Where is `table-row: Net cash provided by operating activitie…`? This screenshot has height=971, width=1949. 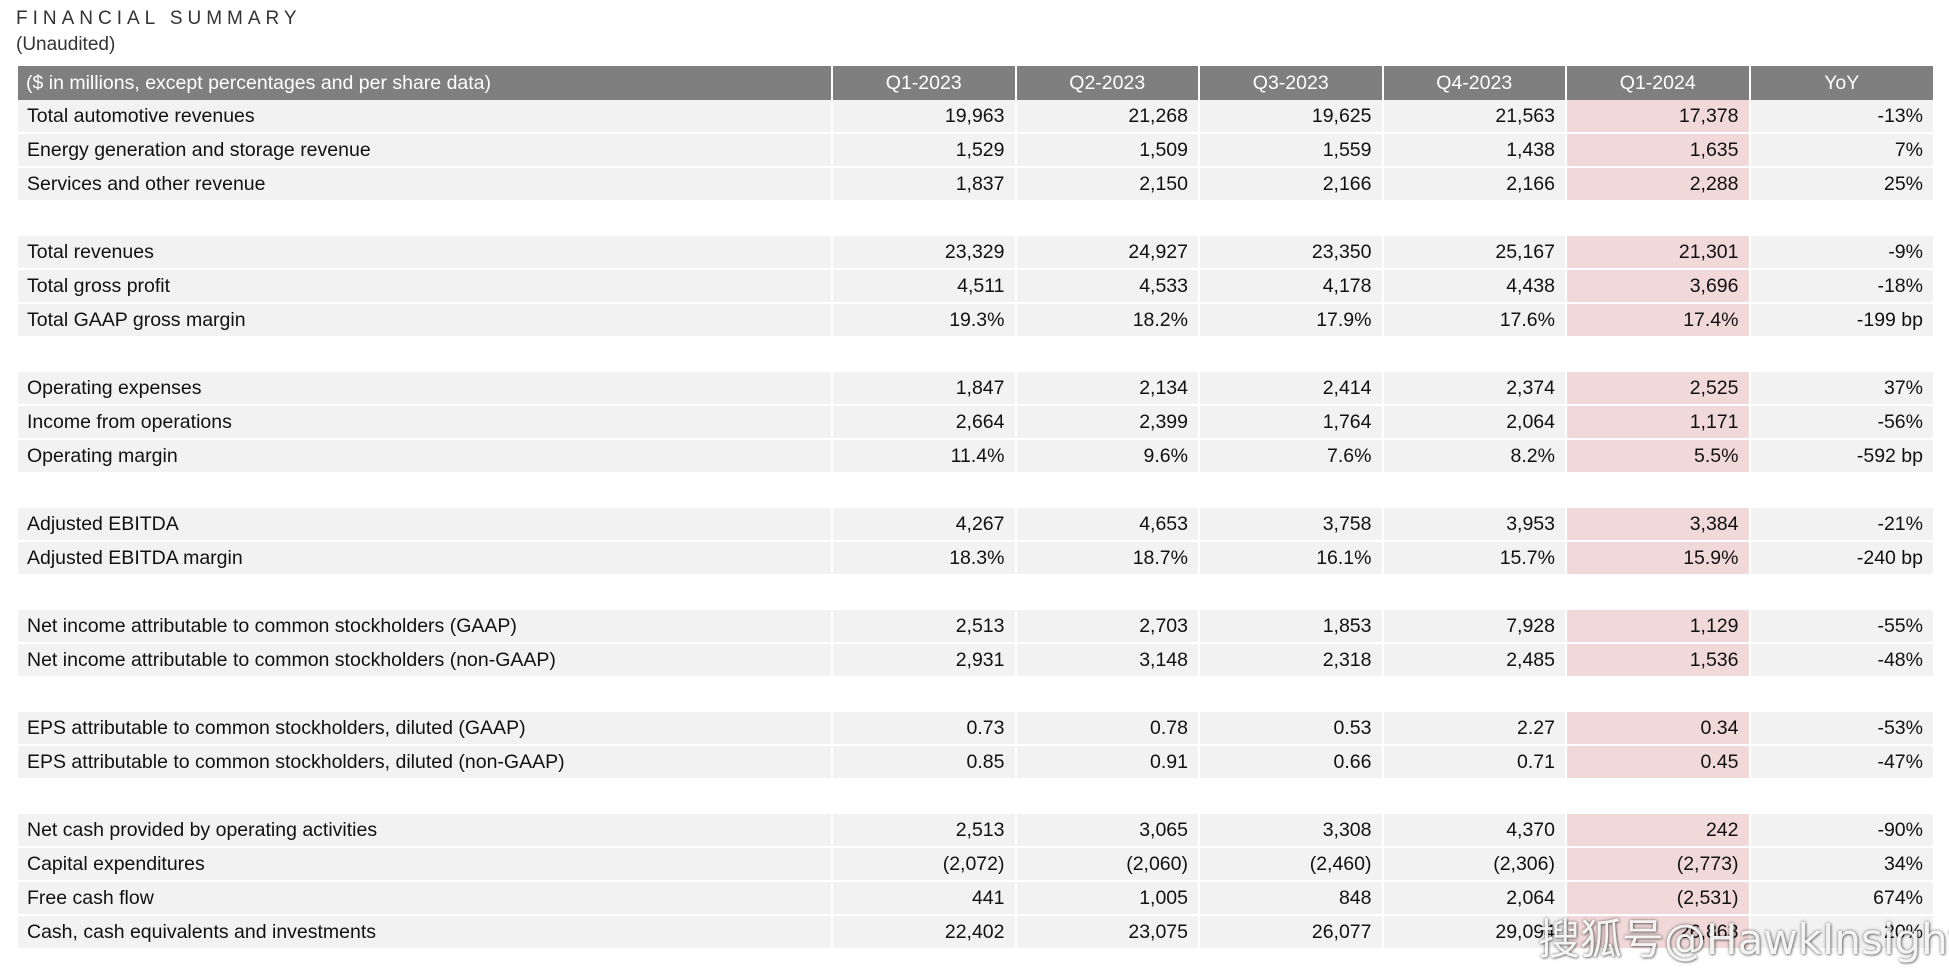
table-row: Net cash provided by operating activitie… is located at coordinates (975, 830).